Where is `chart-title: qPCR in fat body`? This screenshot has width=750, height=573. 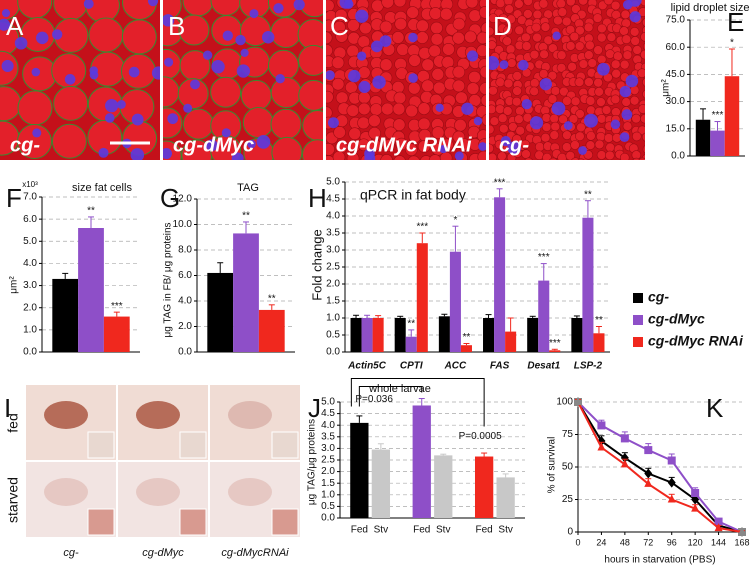
chart-title: qPCR in fat body is located at coordinates (413, 195).